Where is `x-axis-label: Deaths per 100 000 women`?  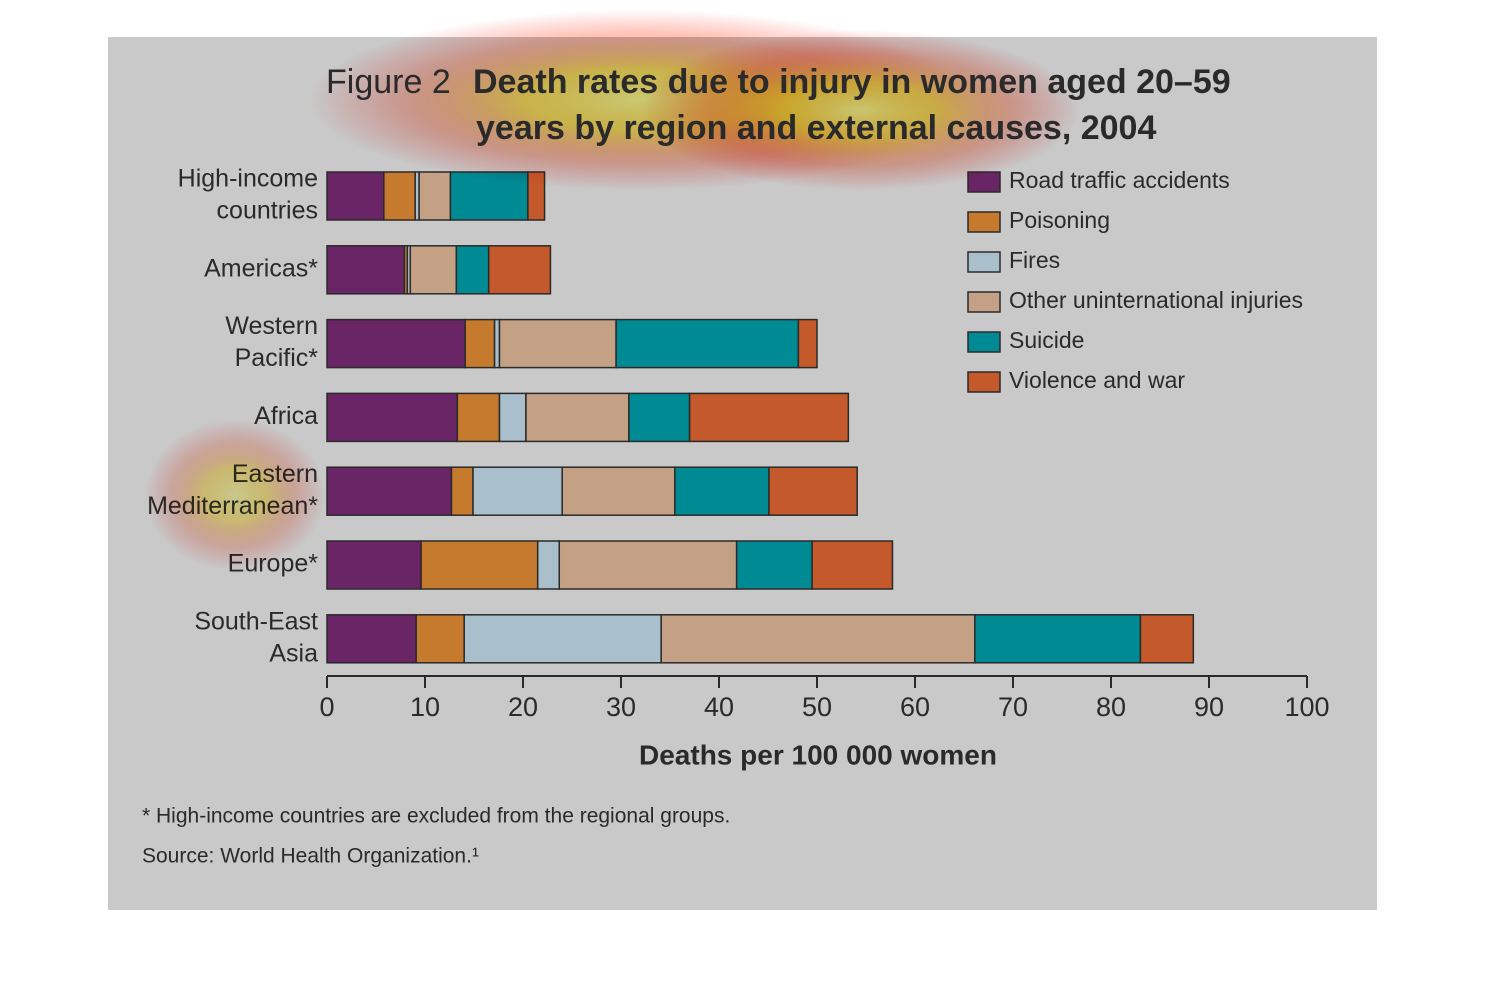 x-axis-label: Deaths per 100 000 women is located at coordinates (818, 754).